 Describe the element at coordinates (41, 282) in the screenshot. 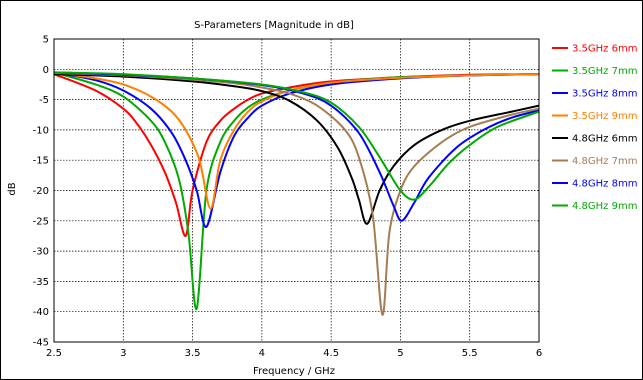

I see `y-tick-label: -35` at that location.